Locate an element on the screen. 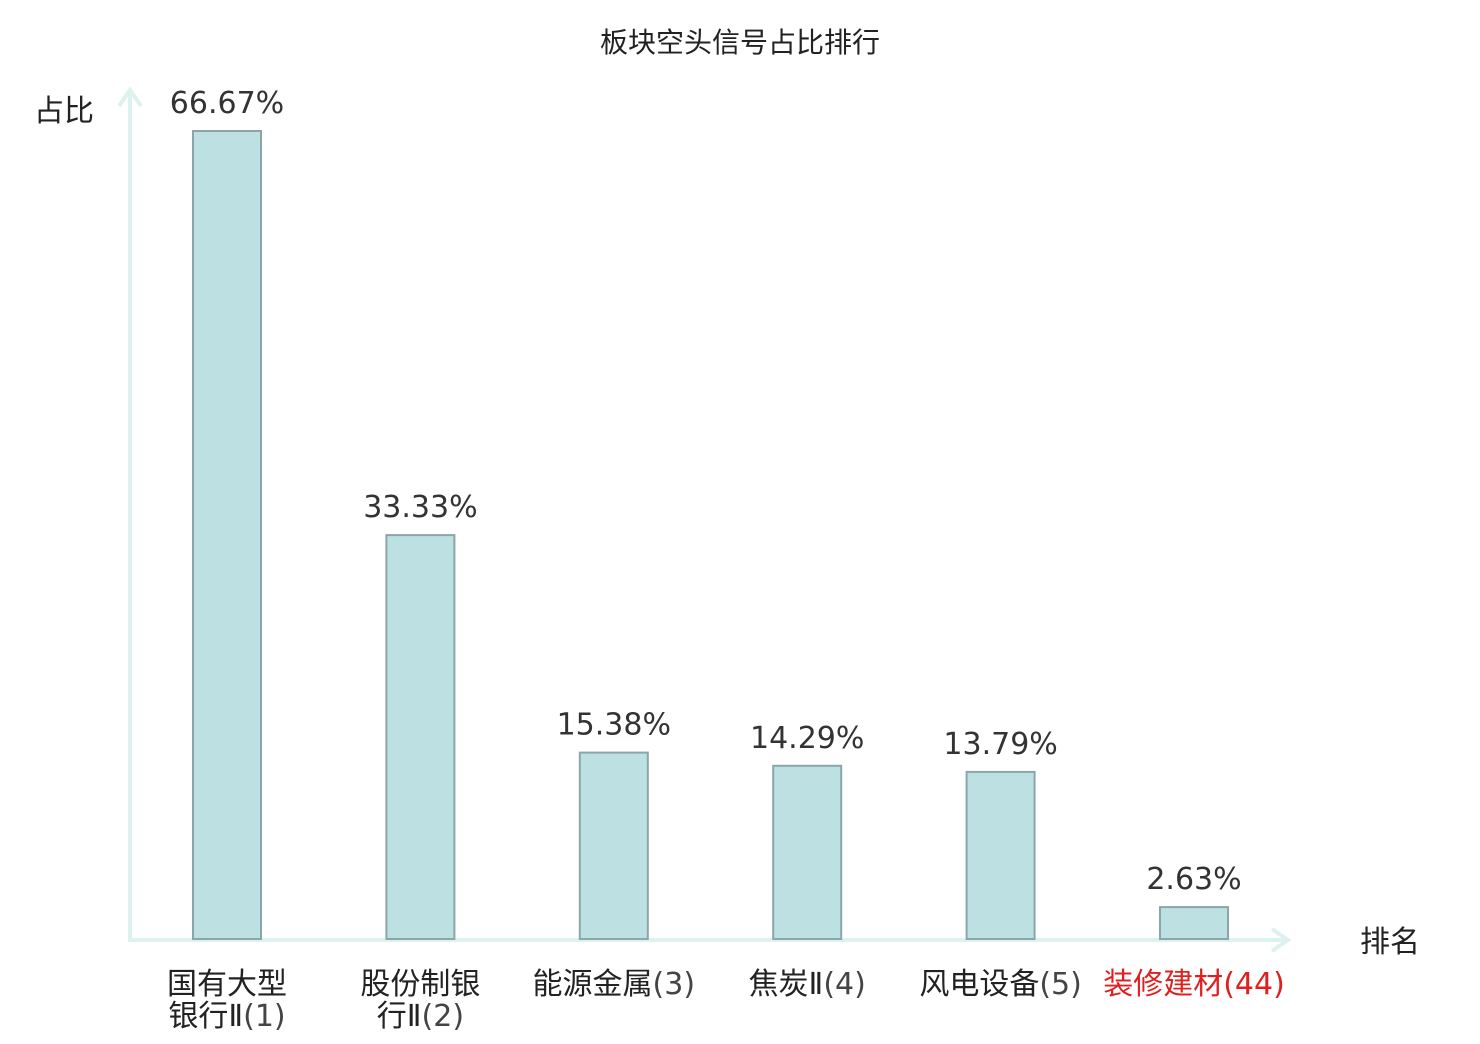 This screenshot has width=1480, height=1044. category-name: 银行Ⅱ is located at coordinates (205, 1016).